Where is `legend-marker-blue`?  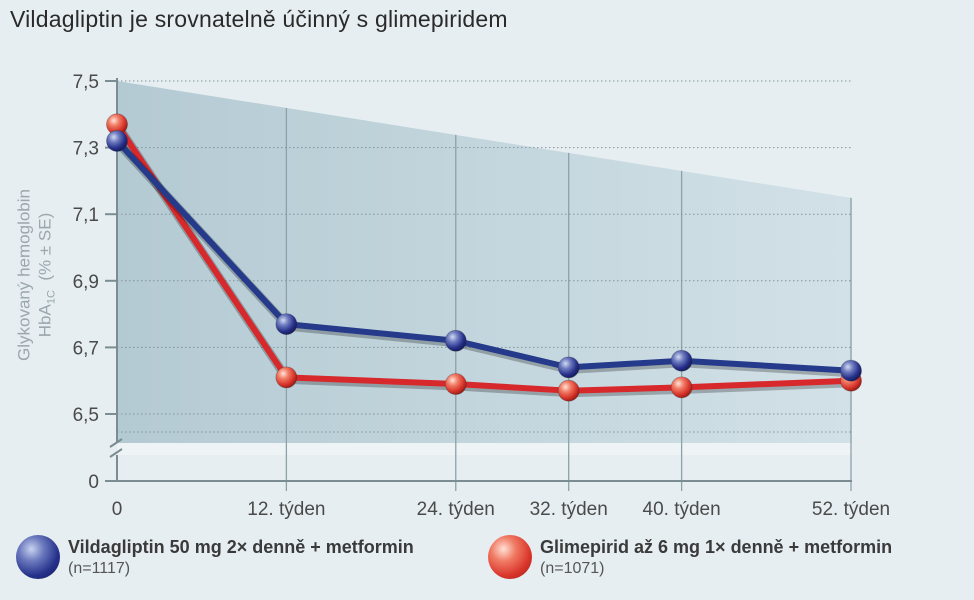 legend-marker-blue is located at coordinates (38, 557).